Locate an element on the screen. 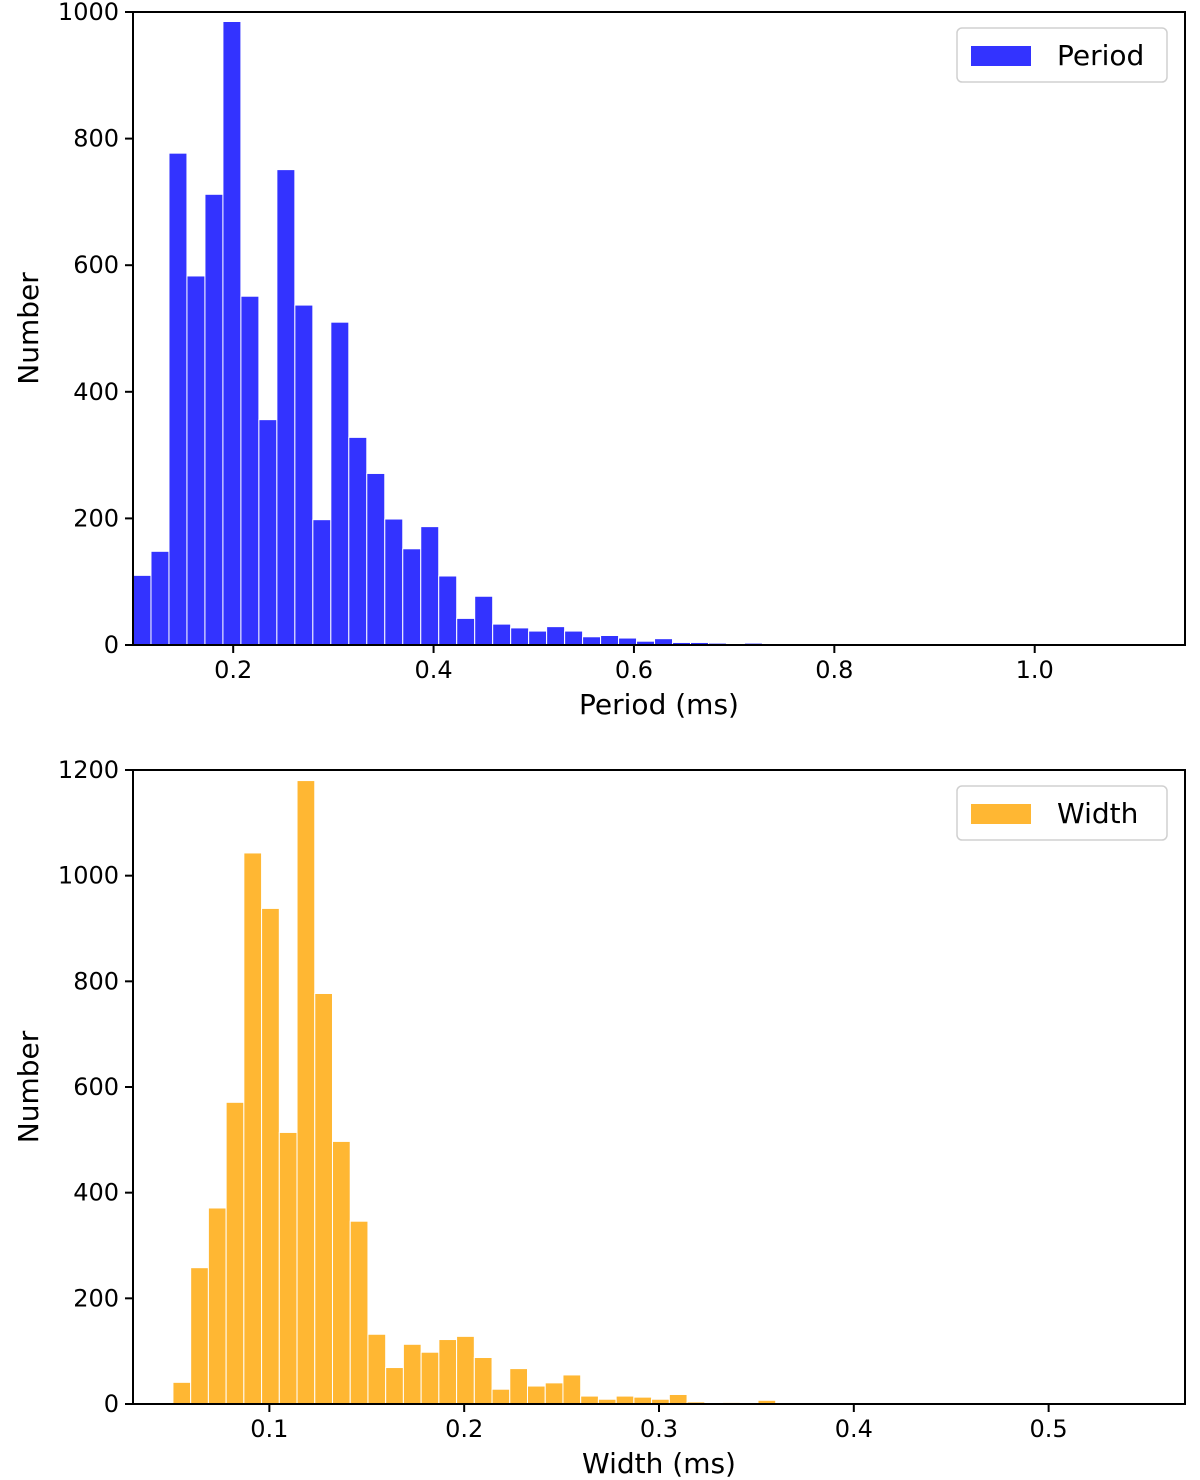 Image resolution: width=1200 pixels, height=1480 pixels. period-y-tick-label: 0 is located at coordinates (111, 645).